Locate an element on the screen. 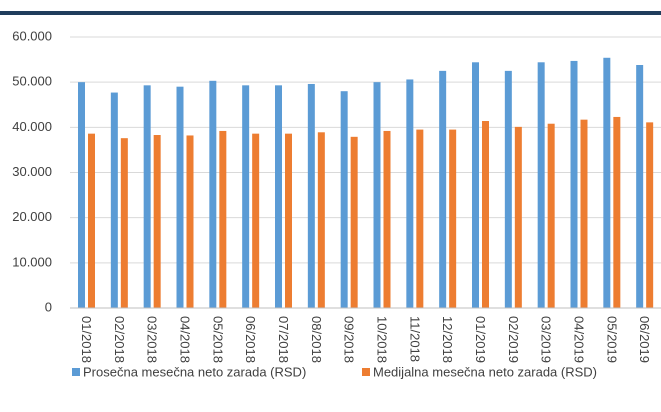  x-tick-label: 01/2018 is located at coordinates (86, 339).